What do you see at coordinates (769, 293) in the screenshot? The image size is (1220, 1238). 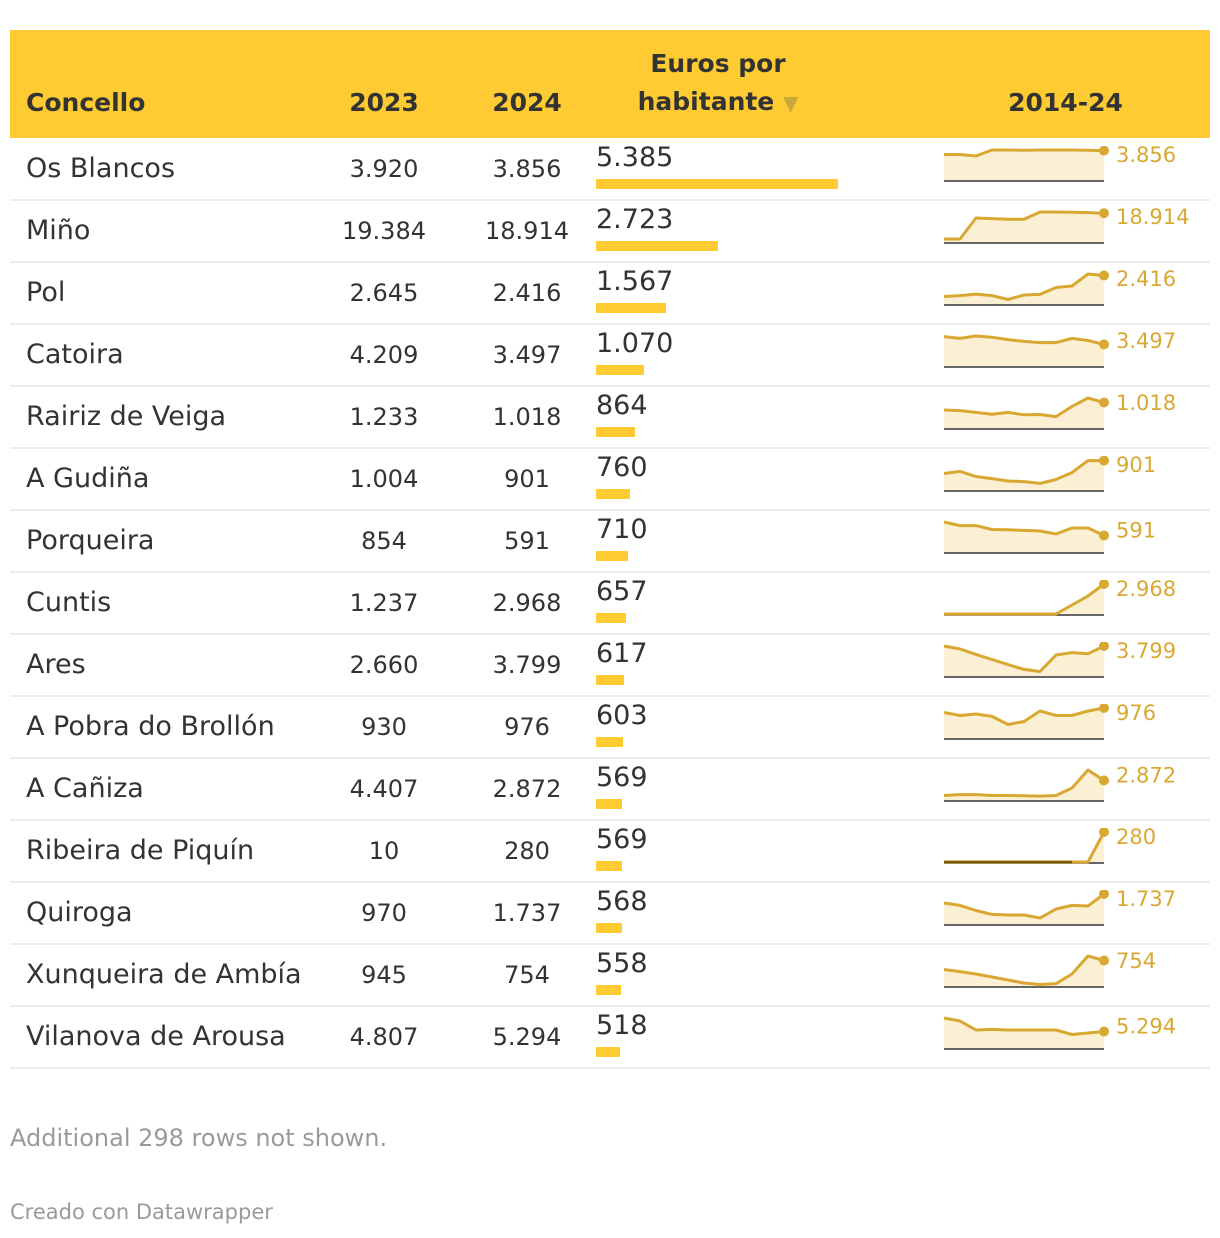 I see `cell-euros-por-habitante: 1.567` at bounding box center [769, 293].